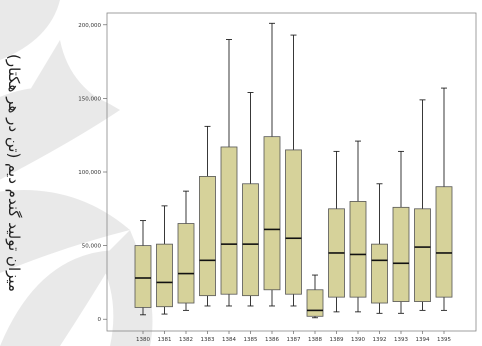  What do you see at coordinates (380, 340) in the screenshot?
I see `x-tick-label: 1392` at bounding box center [380, 340].